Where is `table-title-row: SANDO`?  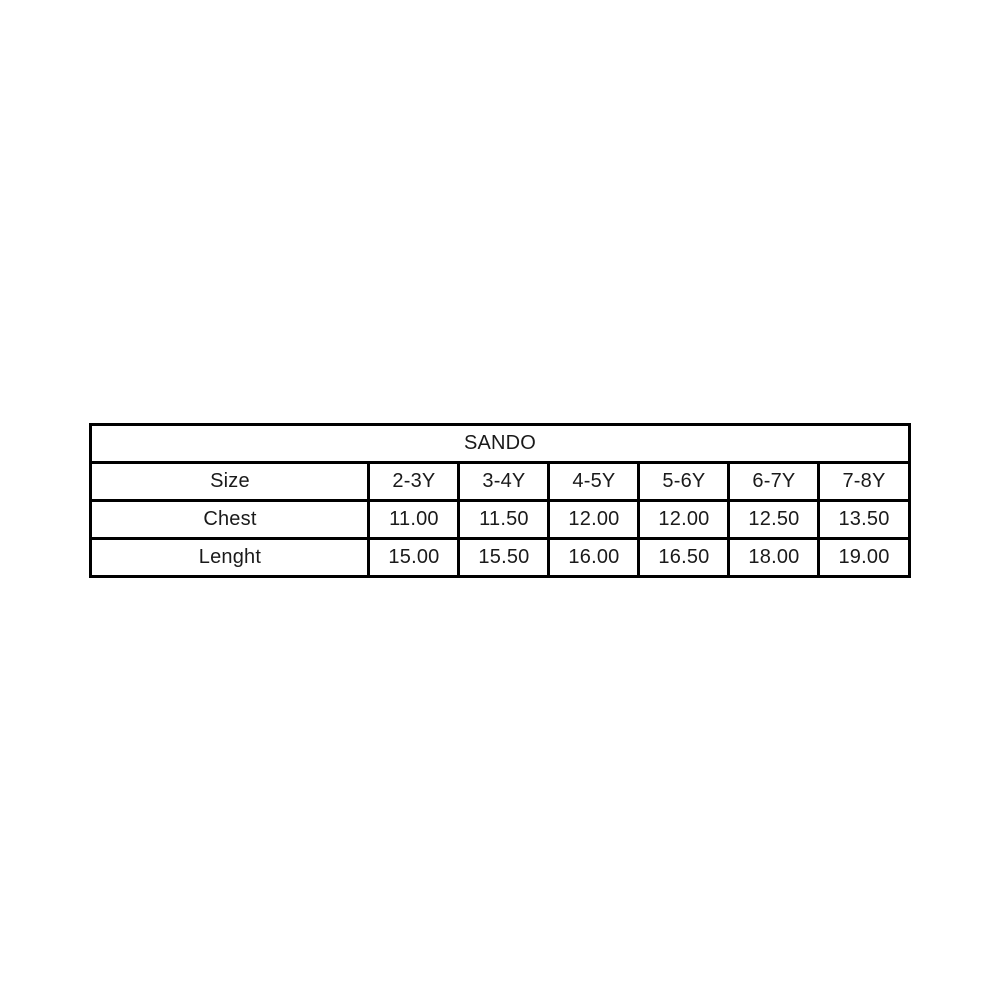
table-title-row: SANDO is located at coordinates (500, 443).